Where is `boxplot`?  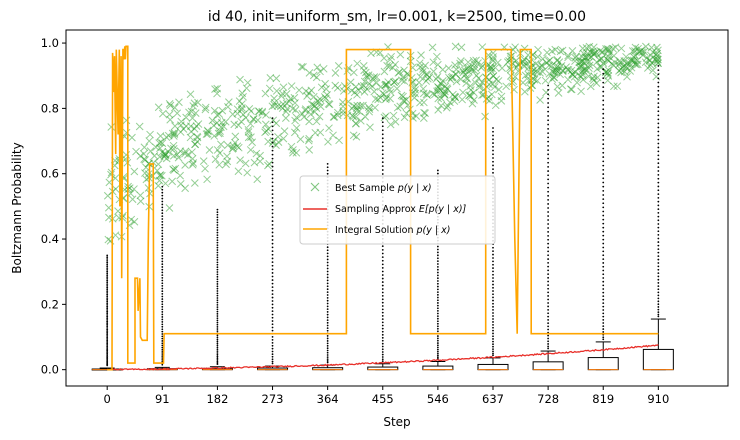 boxplot is located at coordinates (548, 227).